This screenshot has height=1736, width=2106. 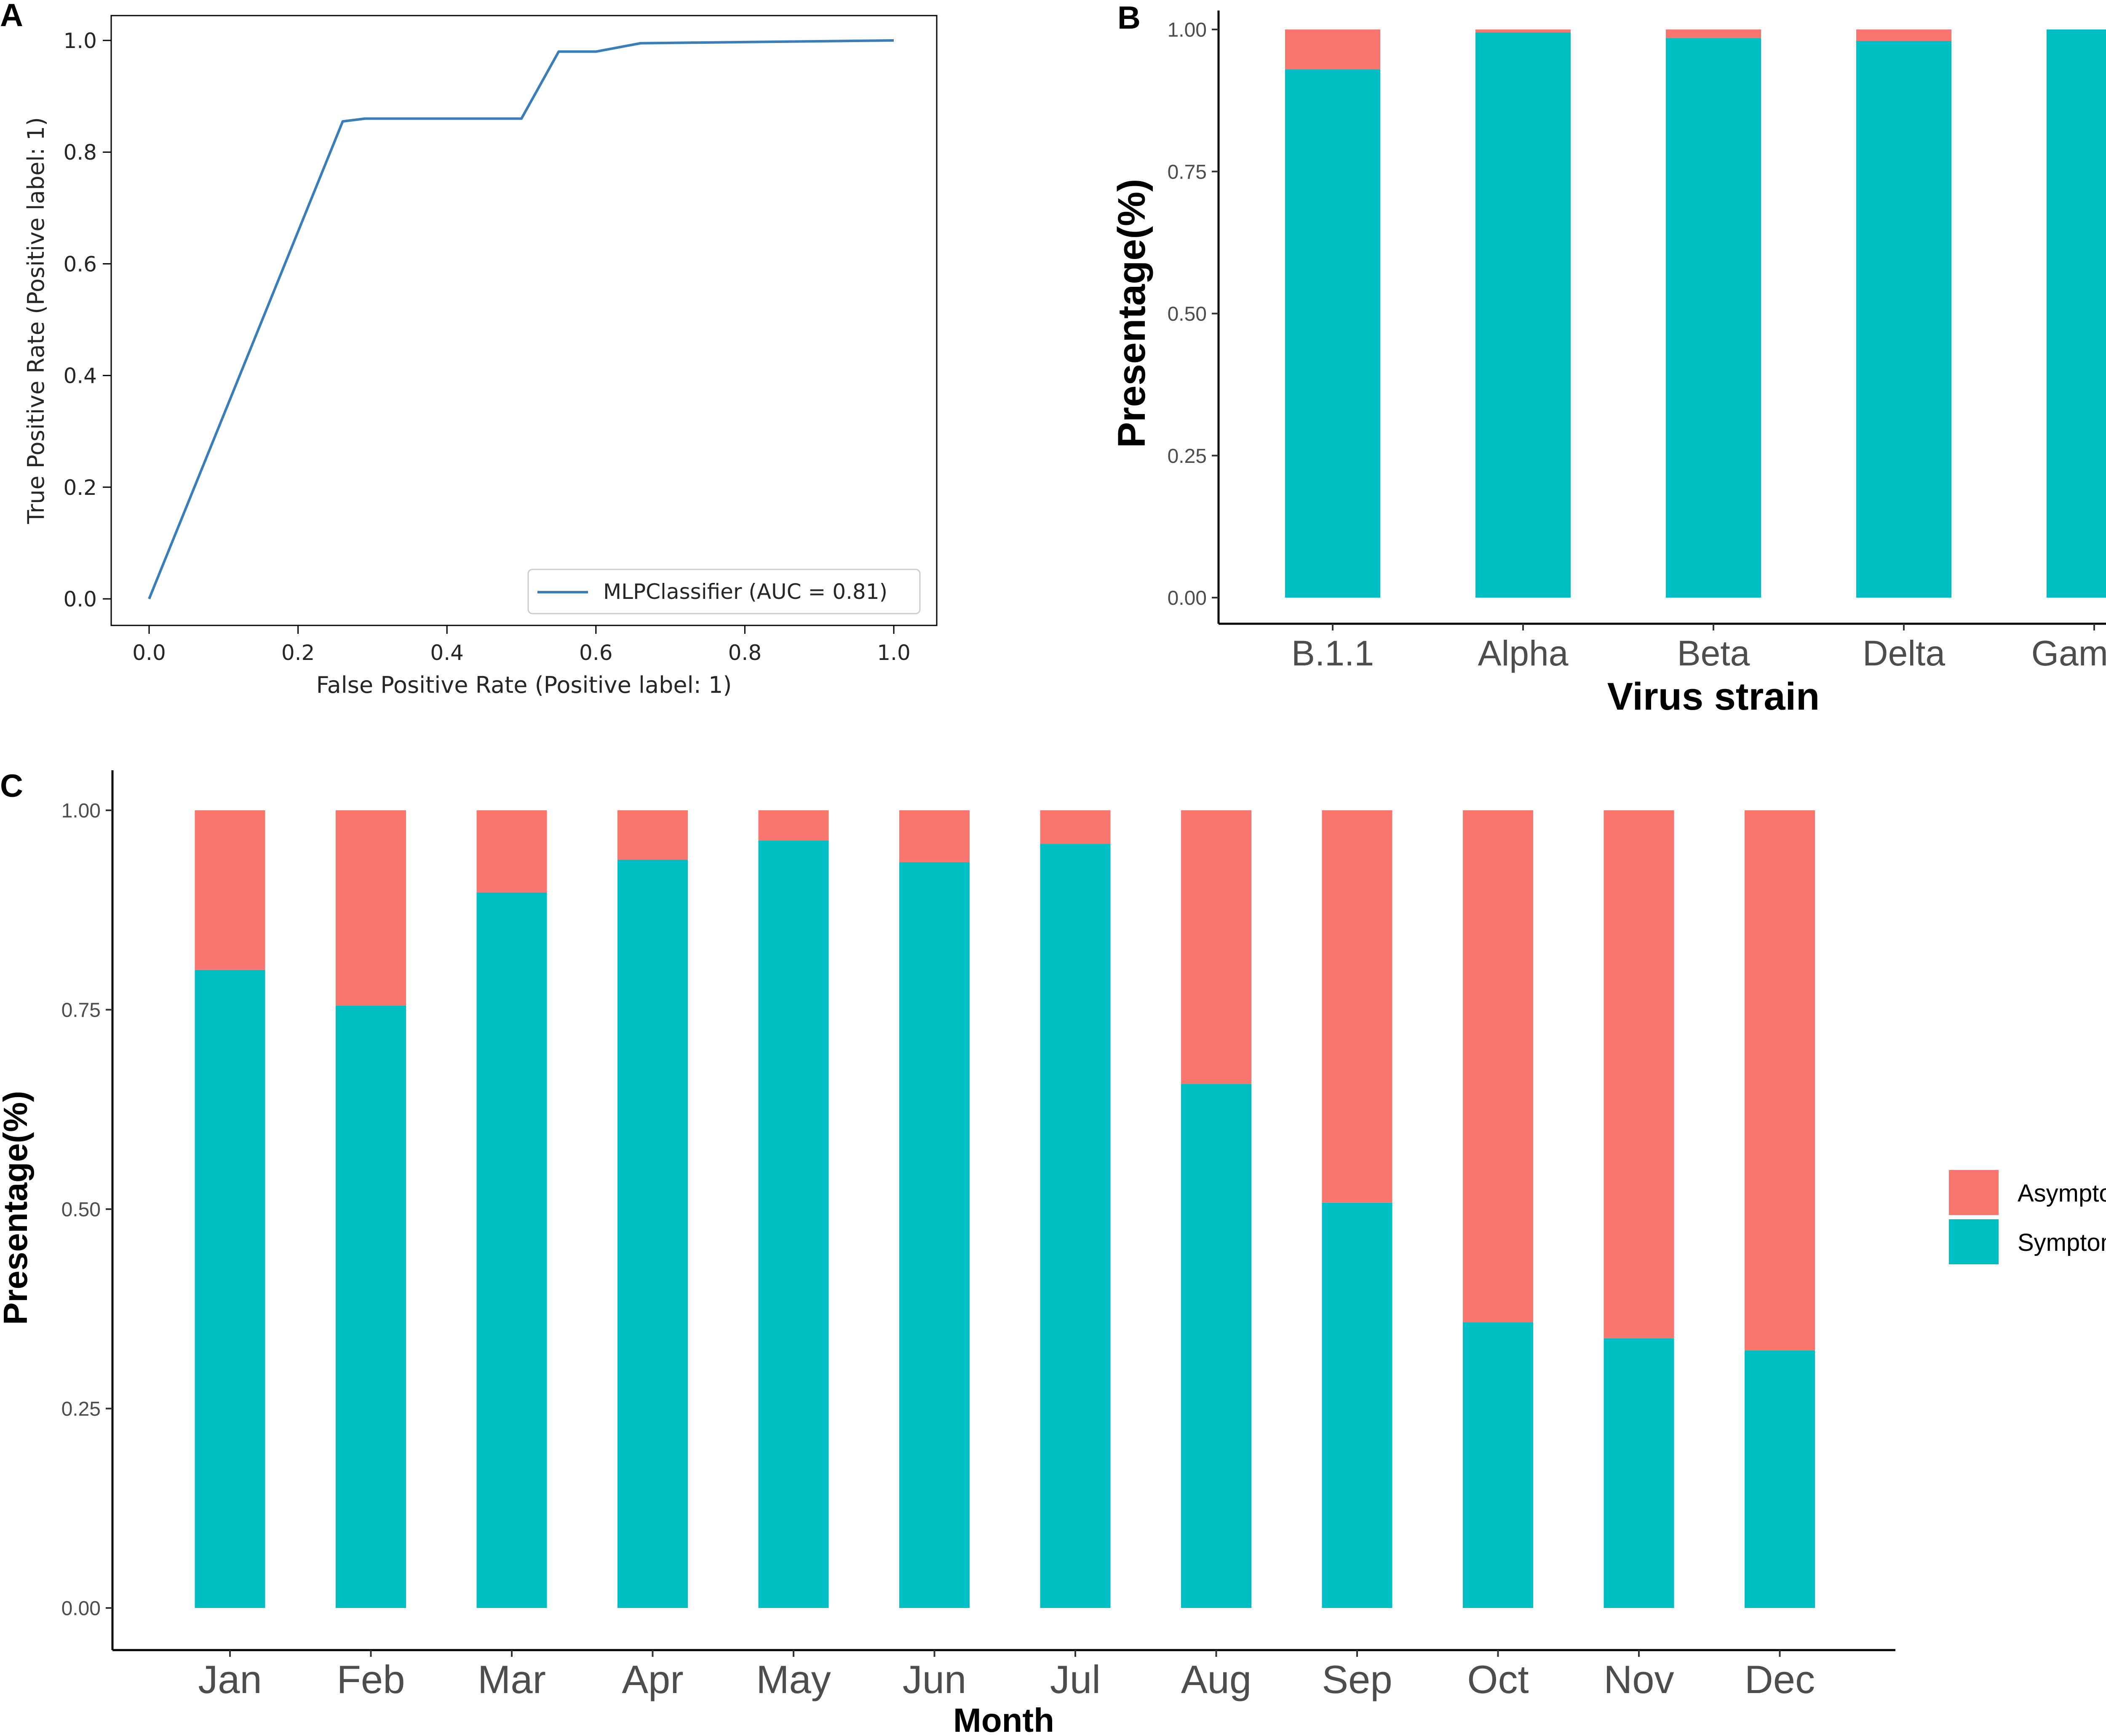 I want to click on strain-x-ticks: B.1.1 Alpha Beta Delta Gamma, so click(x=1698, y=648).